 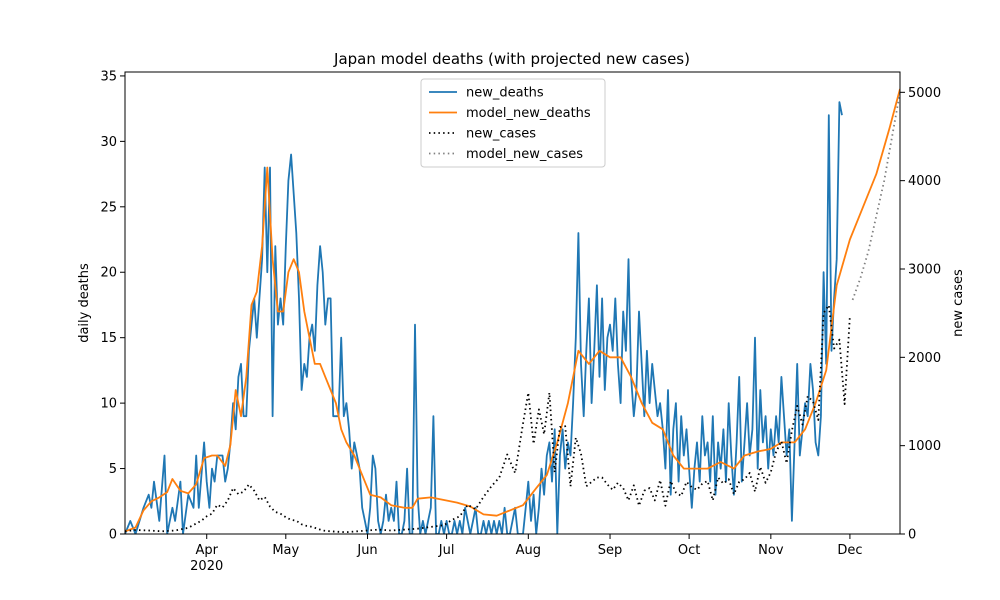 What do you see at coordinates (505, 93) in the screenshot?
I see `legend-label: new_deaths` at bounding box center [505, 93].